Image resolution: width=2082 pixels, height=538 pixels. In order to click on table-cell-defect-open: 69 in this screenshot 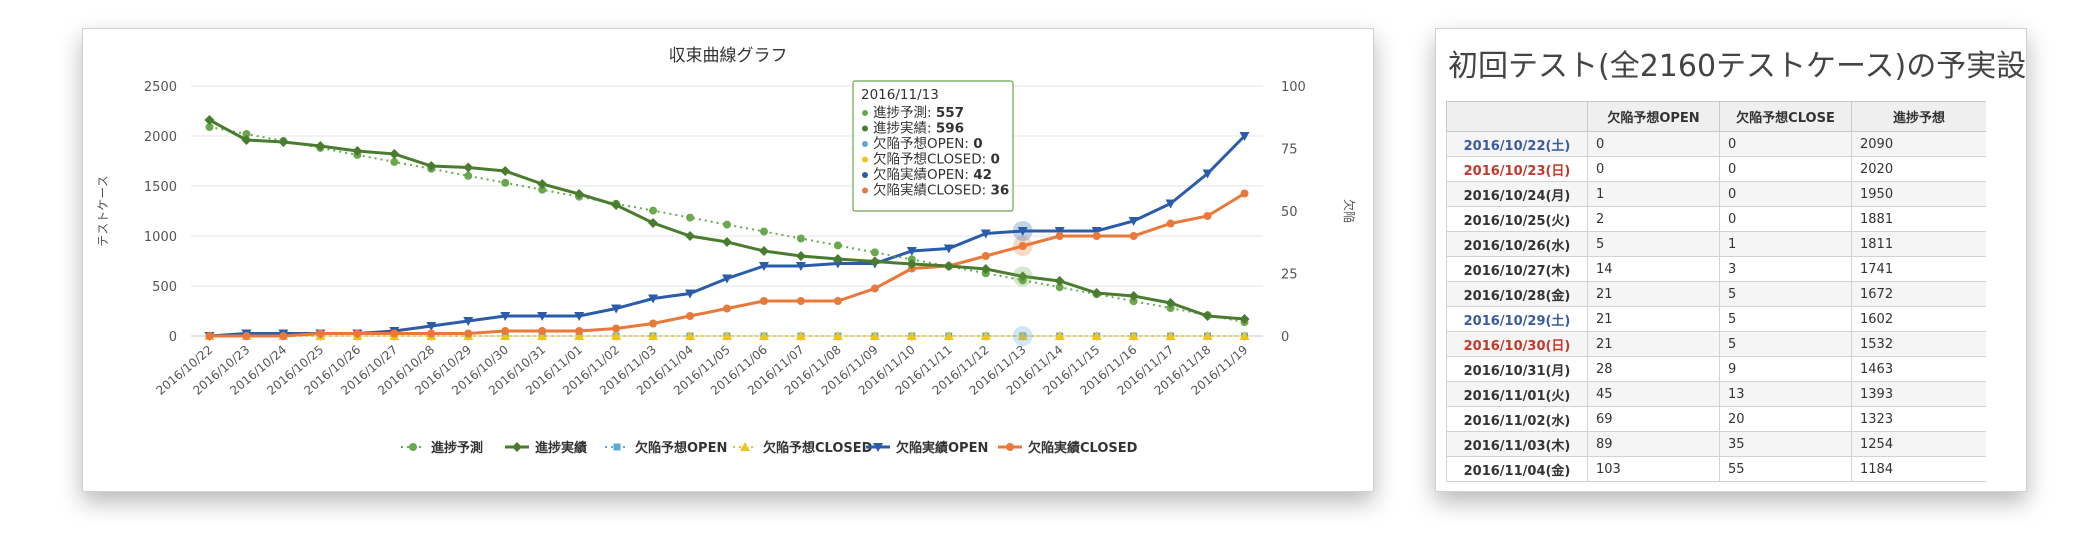, I will do `click(1653, 419)`.